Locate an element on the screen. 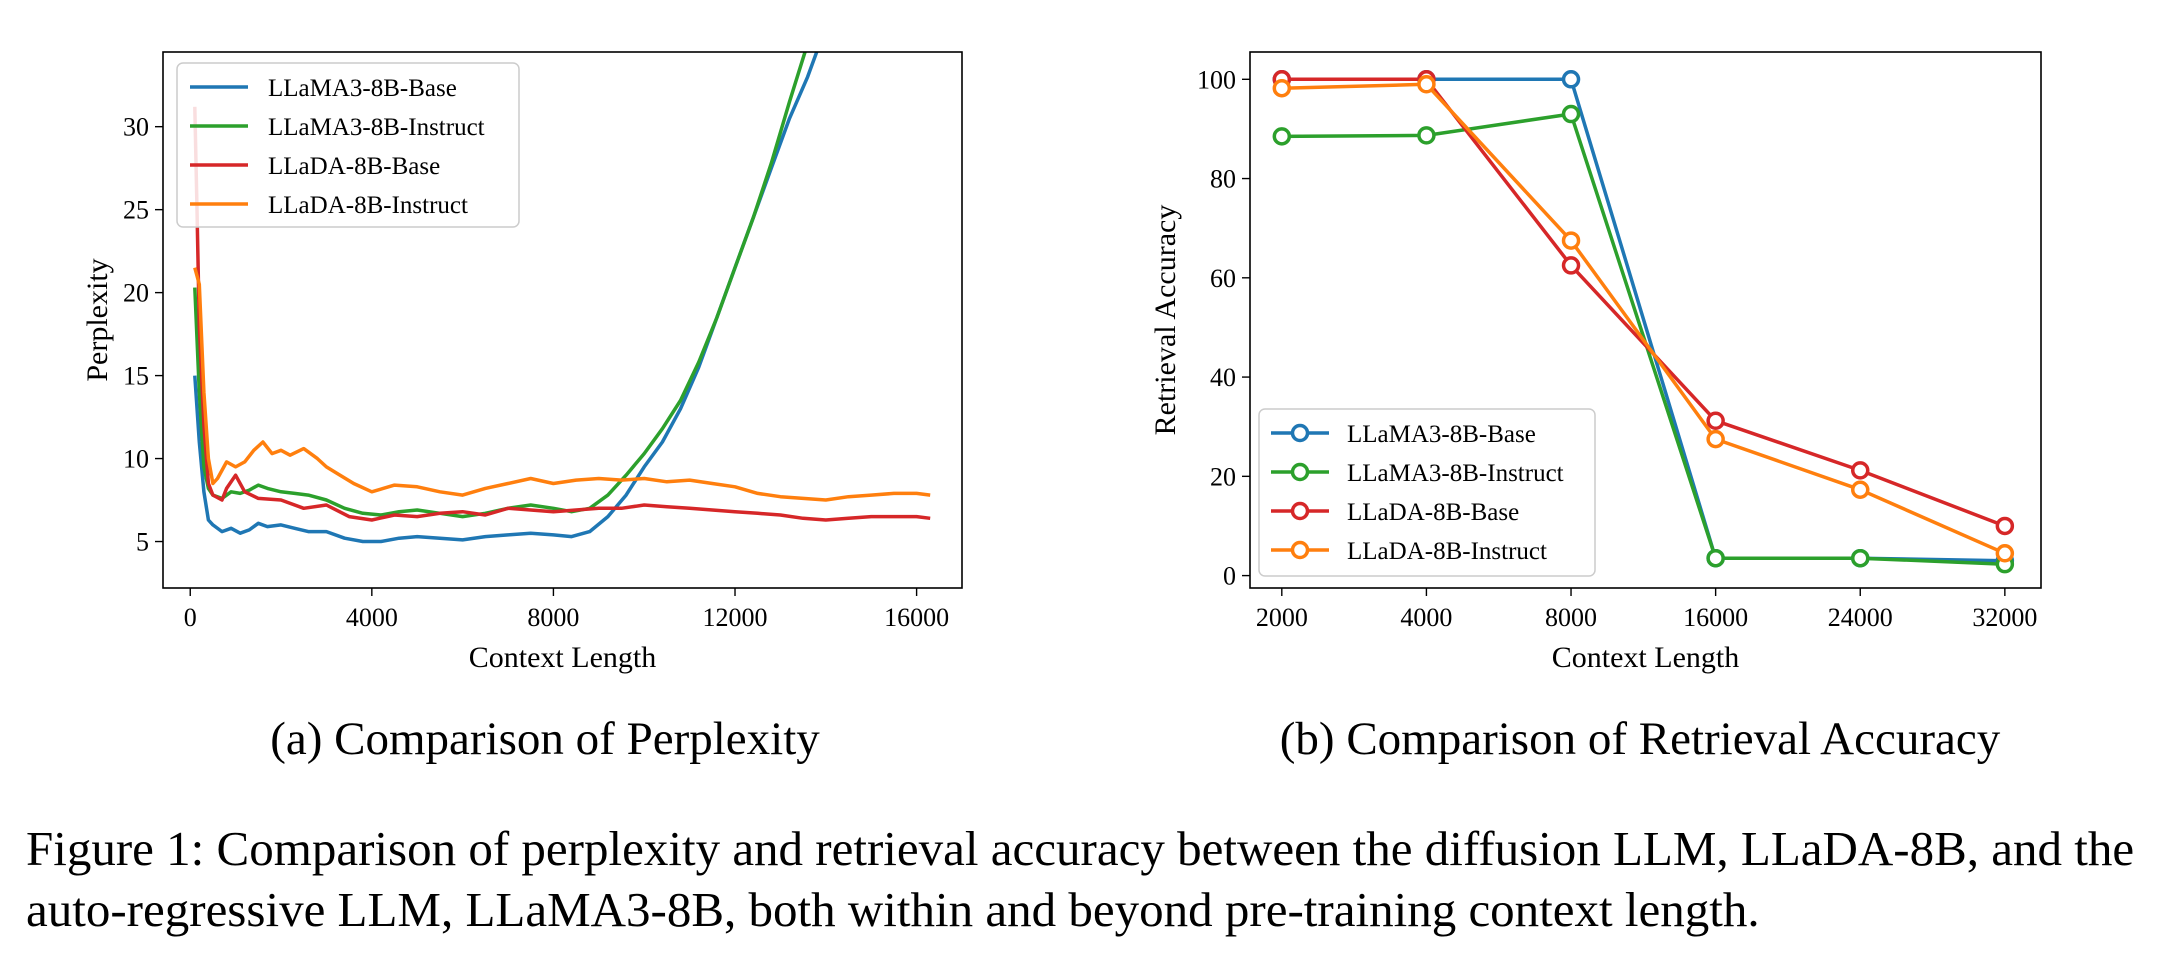 The image size is (2170, 964). y-tick-label: 30 is located at coordinates (136, 127).